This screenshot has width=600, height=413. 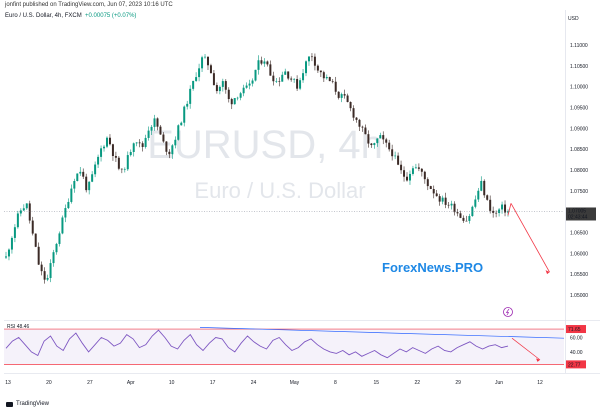 I want to click on price-tick-label: 1.08000, so click(x=579, y=171).